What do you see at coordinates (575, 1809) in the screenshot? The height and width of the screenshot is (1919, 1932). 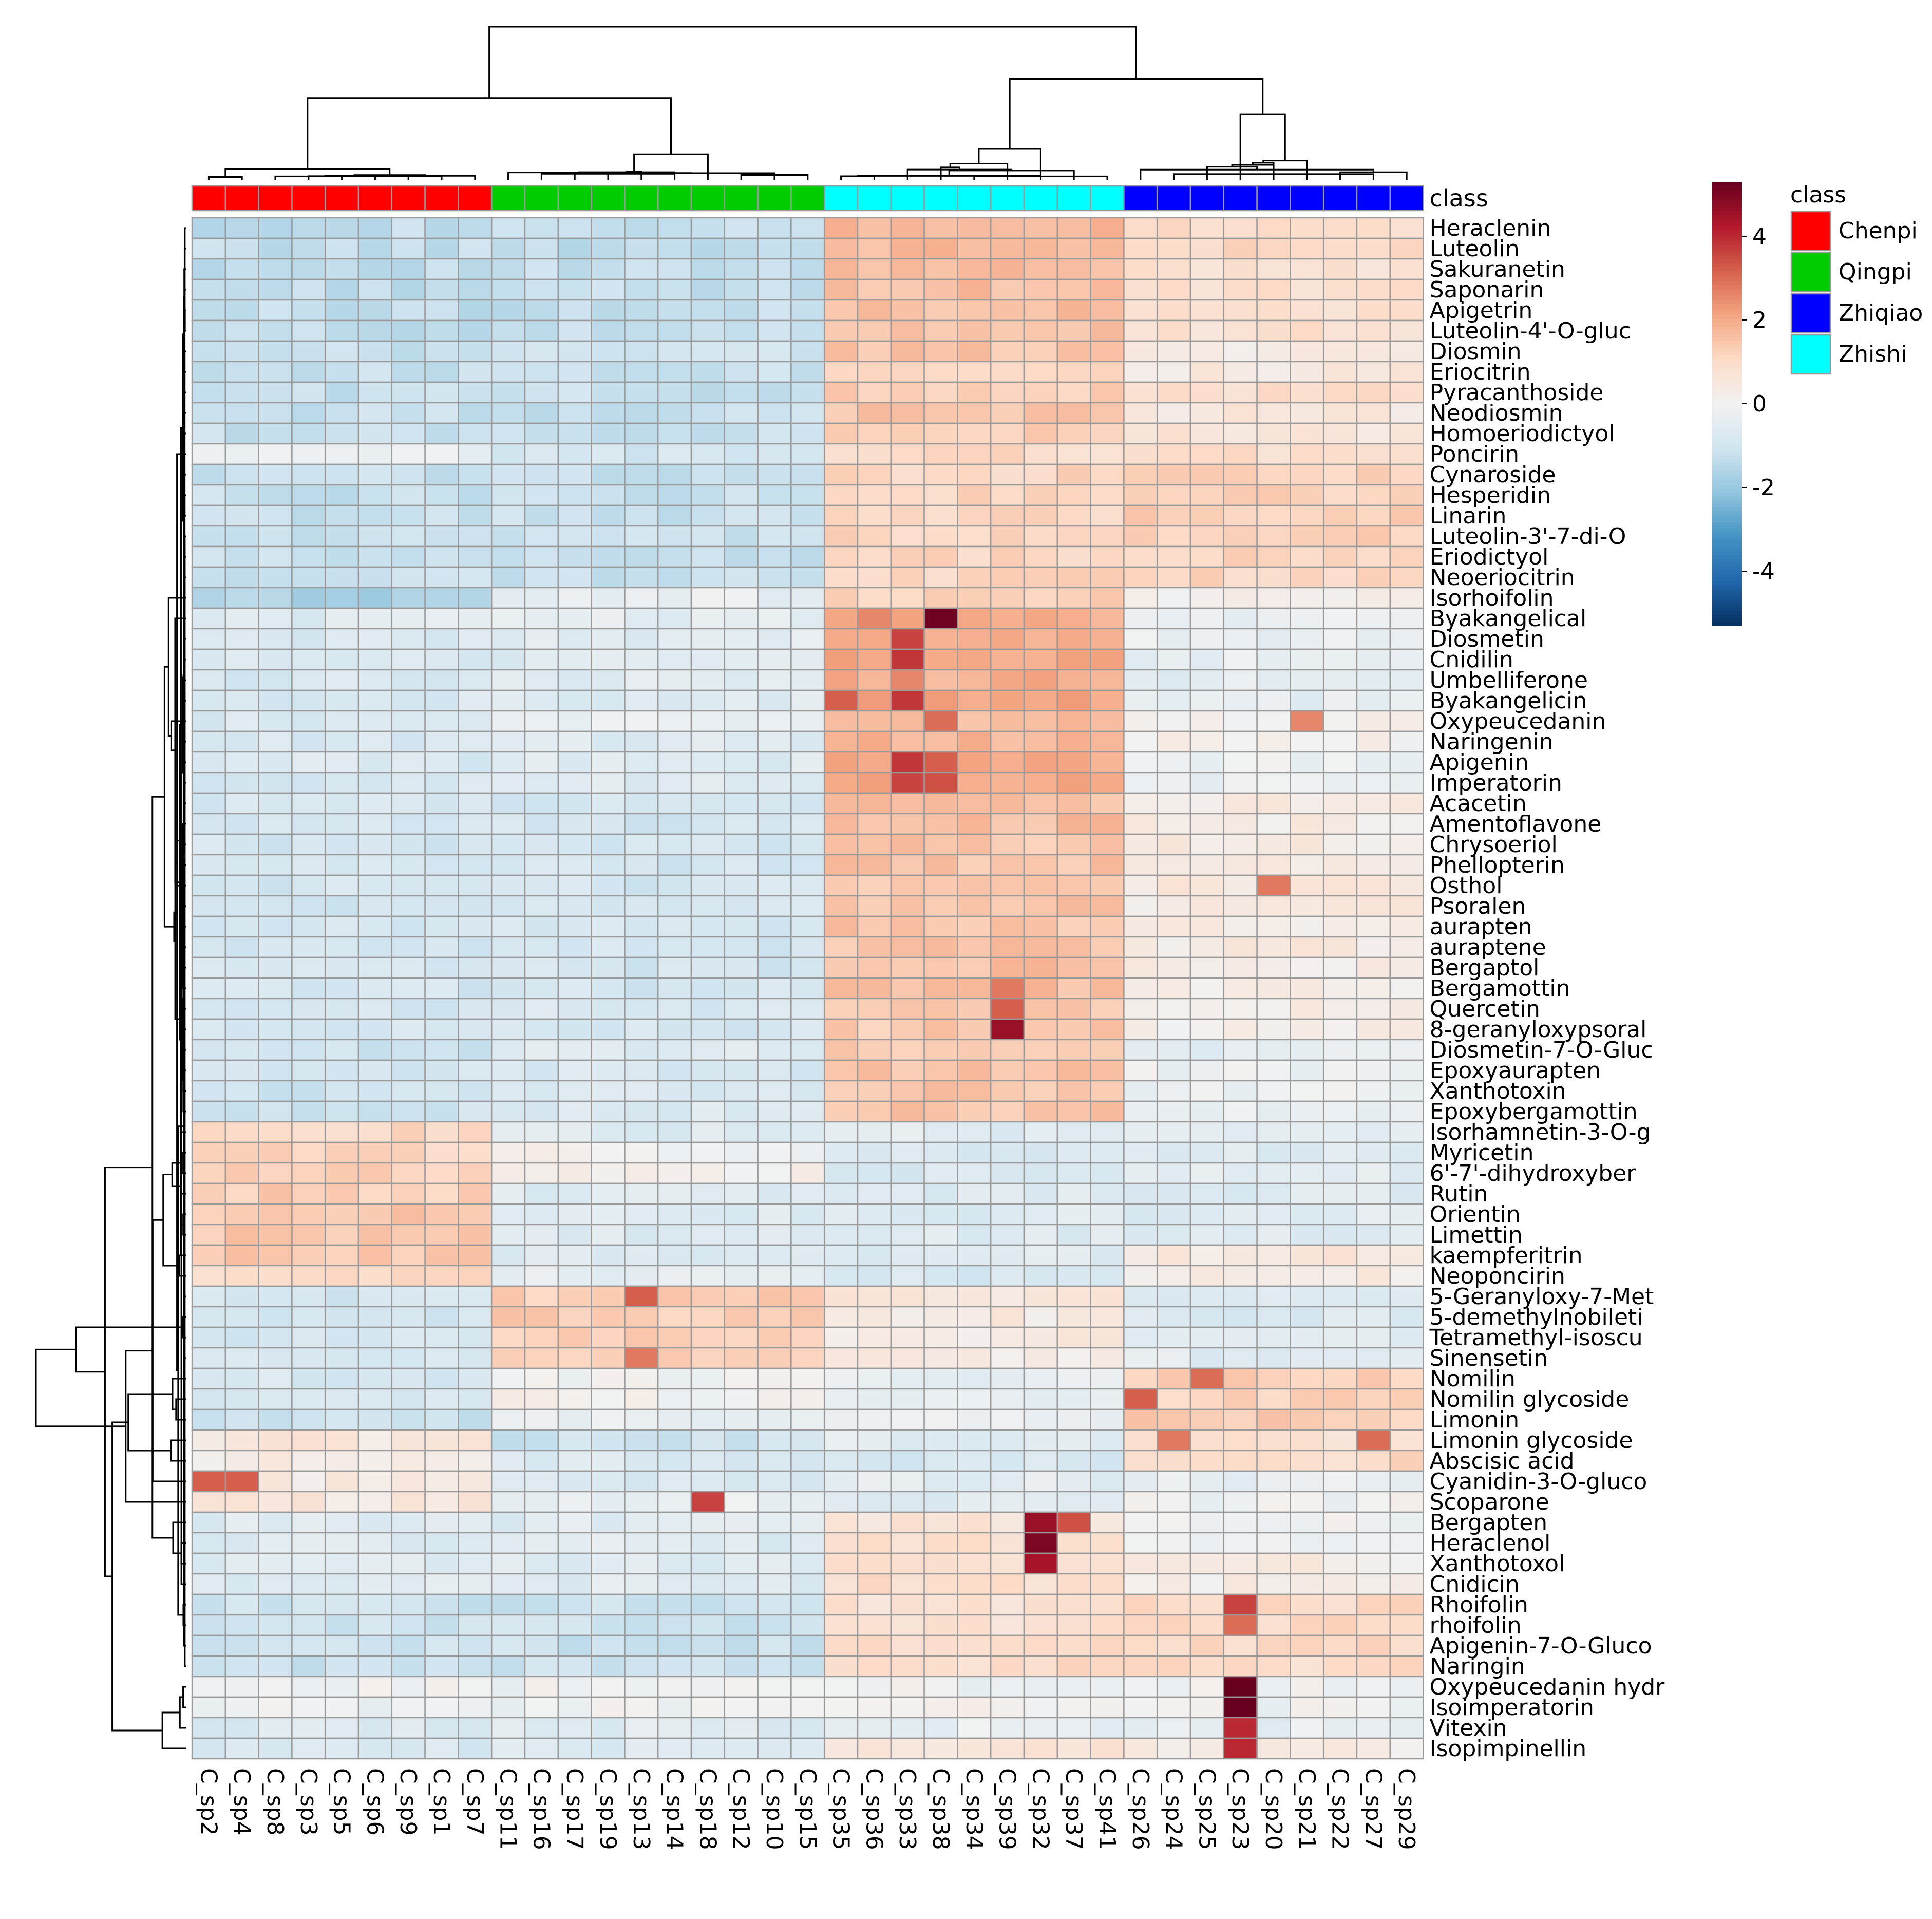 I see `column-label: C_sp17` at bounding box center [575, 1809].